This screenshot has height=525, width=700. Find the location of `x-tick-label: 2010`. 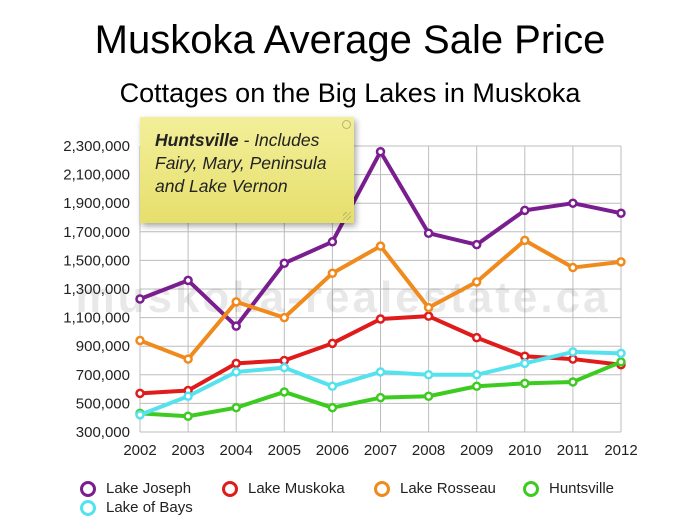

x-tick-label: 2010 is located at coordinates (524, 450).